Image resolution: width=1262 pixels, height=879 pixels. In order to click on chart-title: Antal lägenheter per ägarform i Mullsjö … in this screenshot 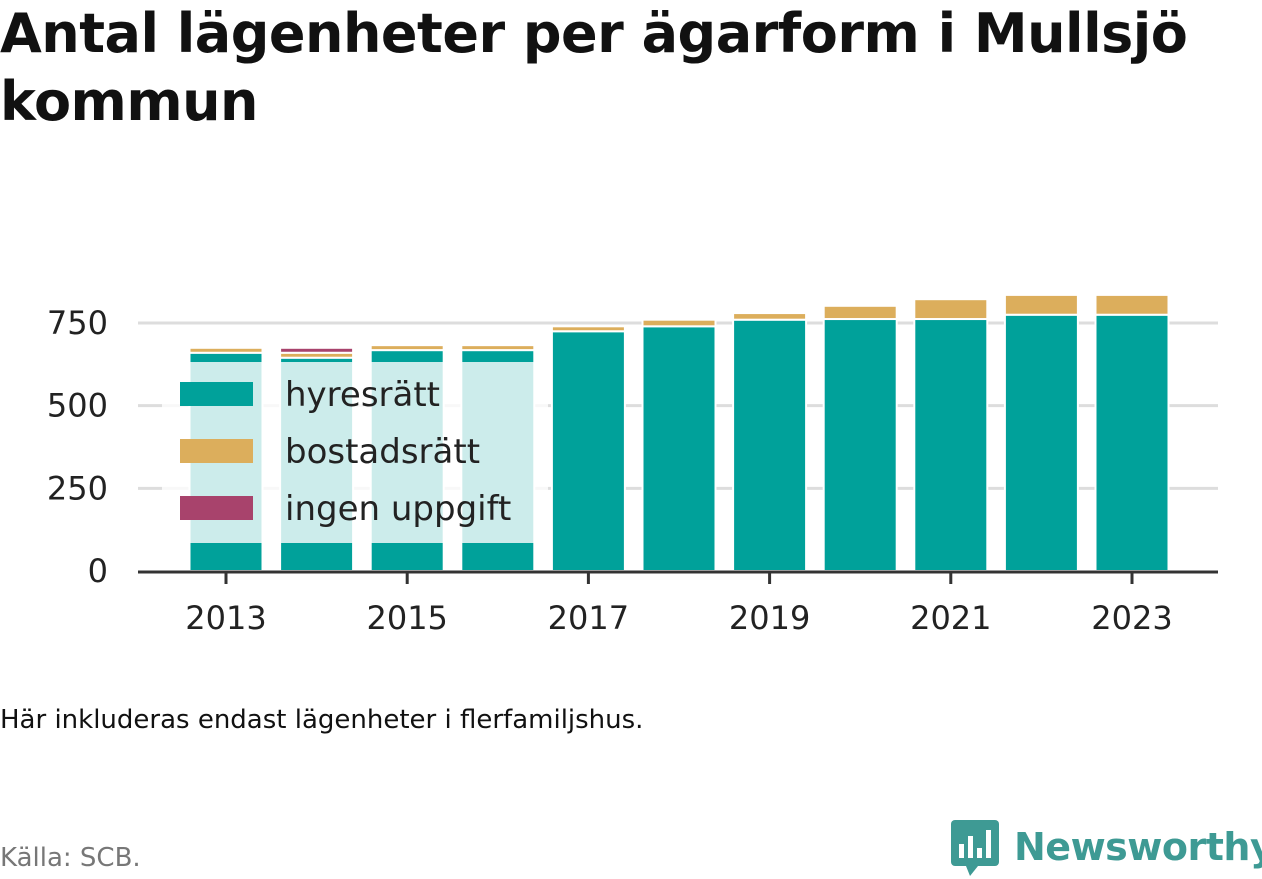, I will do `click(594, 67)`.